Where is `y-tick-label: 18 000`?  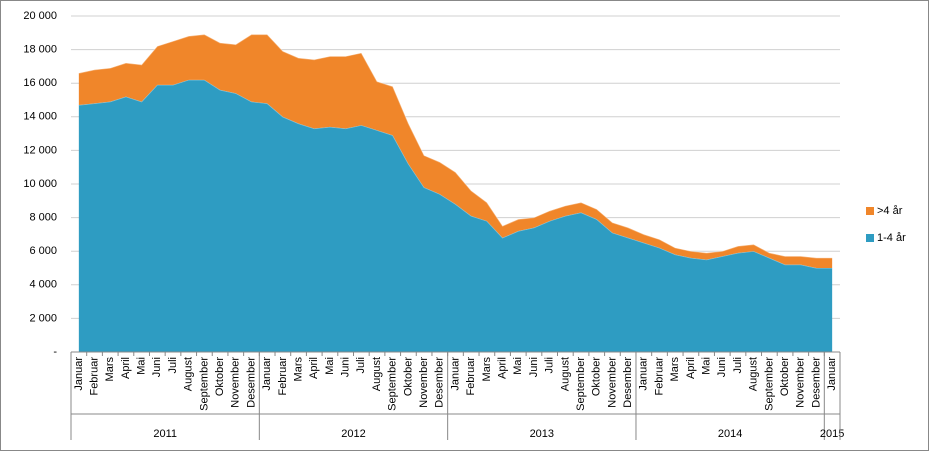
y-tick-label: 18 000 is located at coordinates (40, 50).